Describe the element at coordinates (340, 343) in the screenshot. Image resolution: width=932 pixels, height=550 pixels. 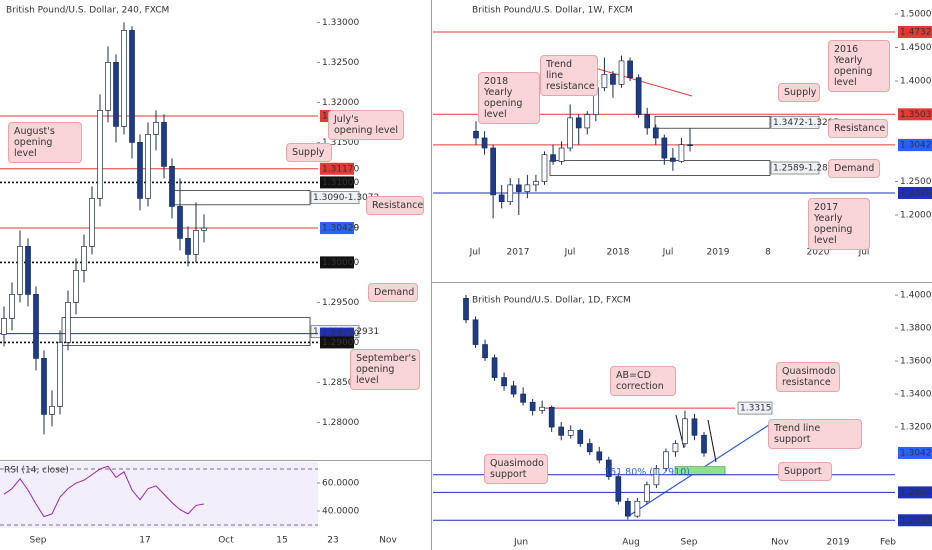
I see `level-label: 1.29000` at that location.